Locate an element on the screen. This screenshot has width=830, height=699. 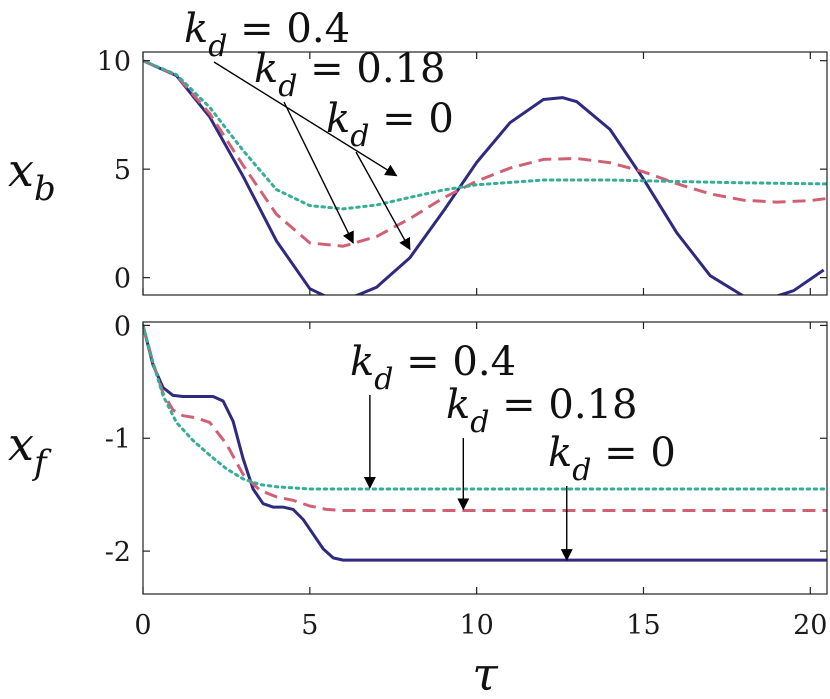
y-axis-label: xf is located at coordinates (30, 450).